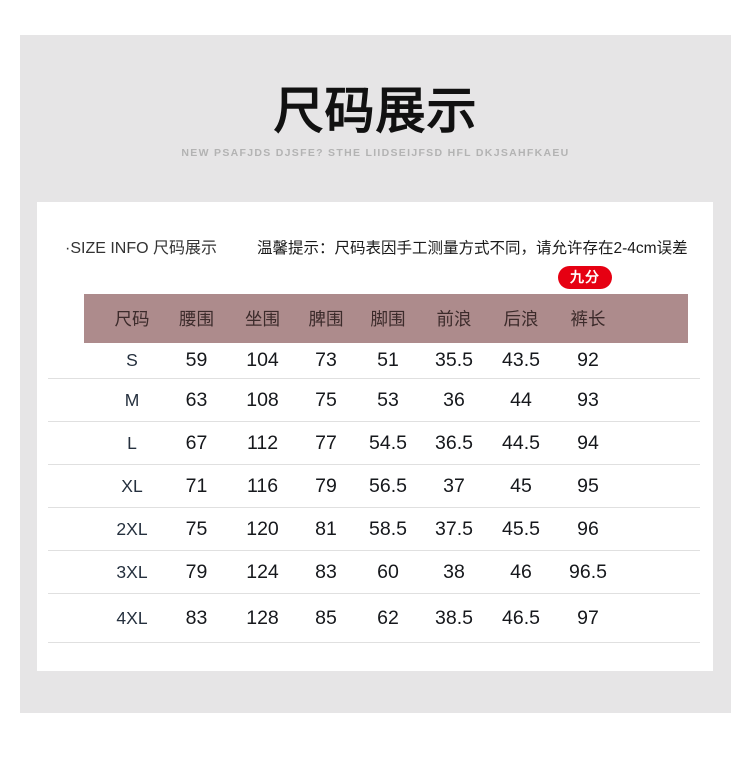  What do you see at coordinates (521, 571) in the screenshot?
I see `value-cell: 46` at bounding box center [521, 571].